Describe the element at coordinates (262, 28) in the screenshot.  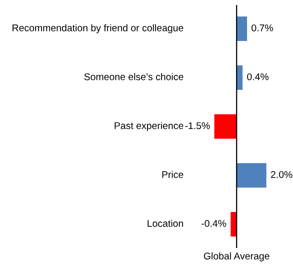
I see `data-label: 0.7%` at that location.